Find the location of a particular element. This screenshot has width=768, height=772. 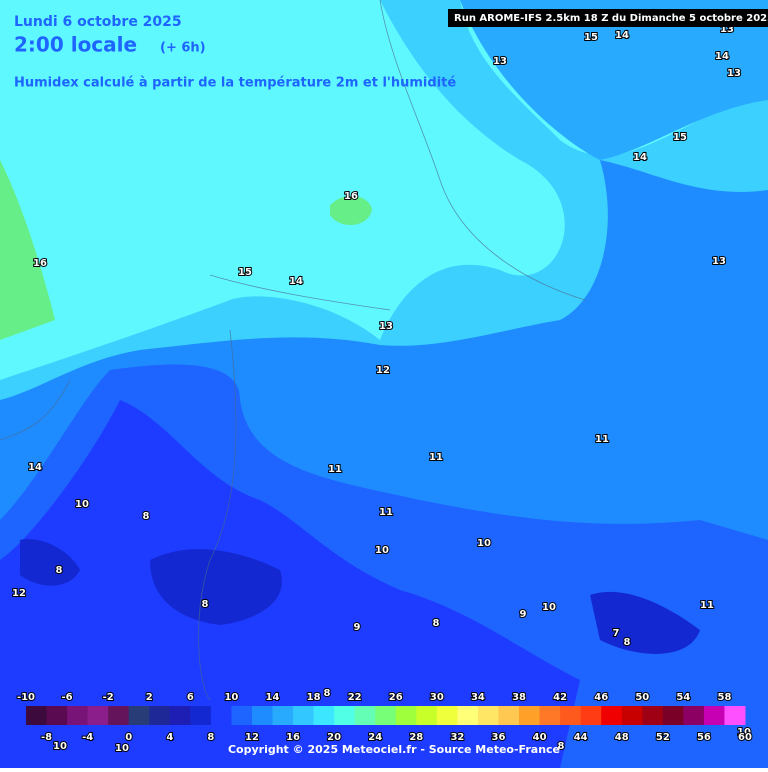

scale-label: 60 is located at coordinates (745, 737).